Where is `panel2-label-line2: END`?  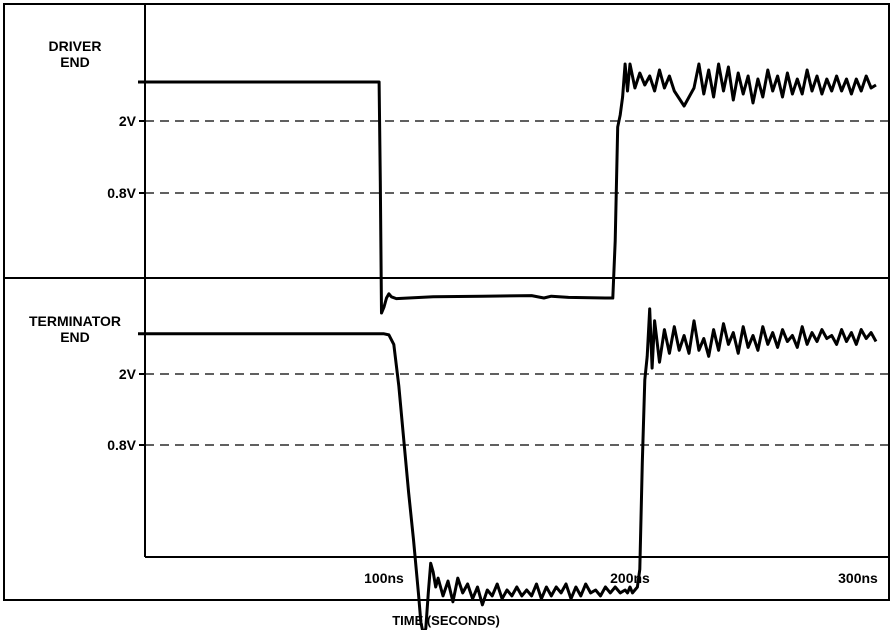
panel2-label-line2: END is located at coordinates (75, 337).